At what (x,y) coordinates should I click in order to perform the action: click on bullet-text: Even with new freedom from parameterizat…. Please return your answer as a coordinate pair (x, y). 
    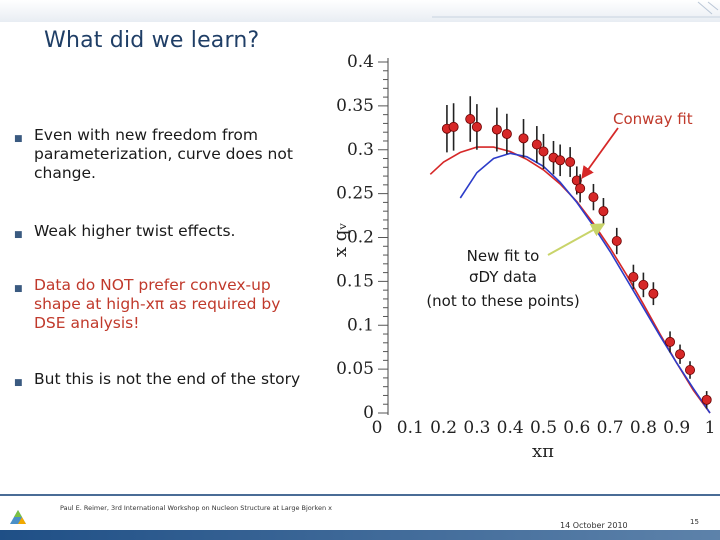
    Looking at the image, I should click on (163, 154).